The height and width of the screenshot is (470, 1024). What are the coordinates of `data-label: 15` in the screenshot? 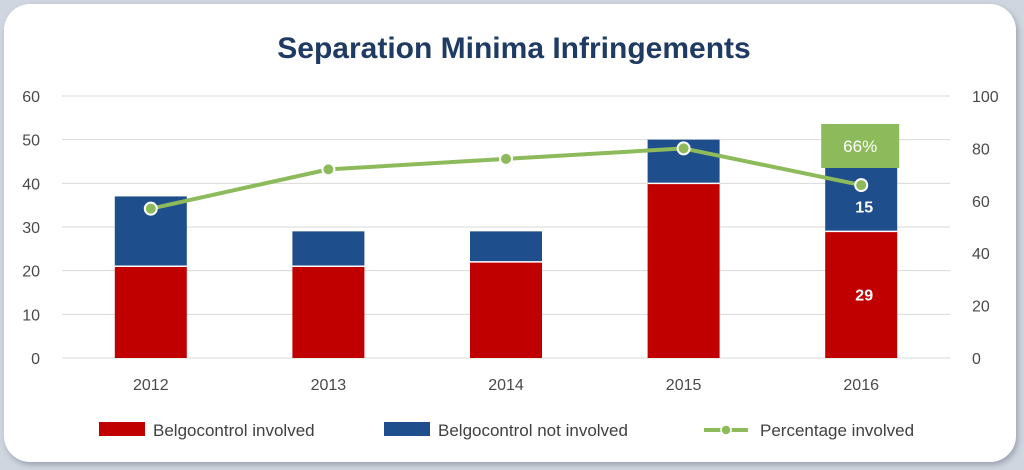 It's located at (864, 208).